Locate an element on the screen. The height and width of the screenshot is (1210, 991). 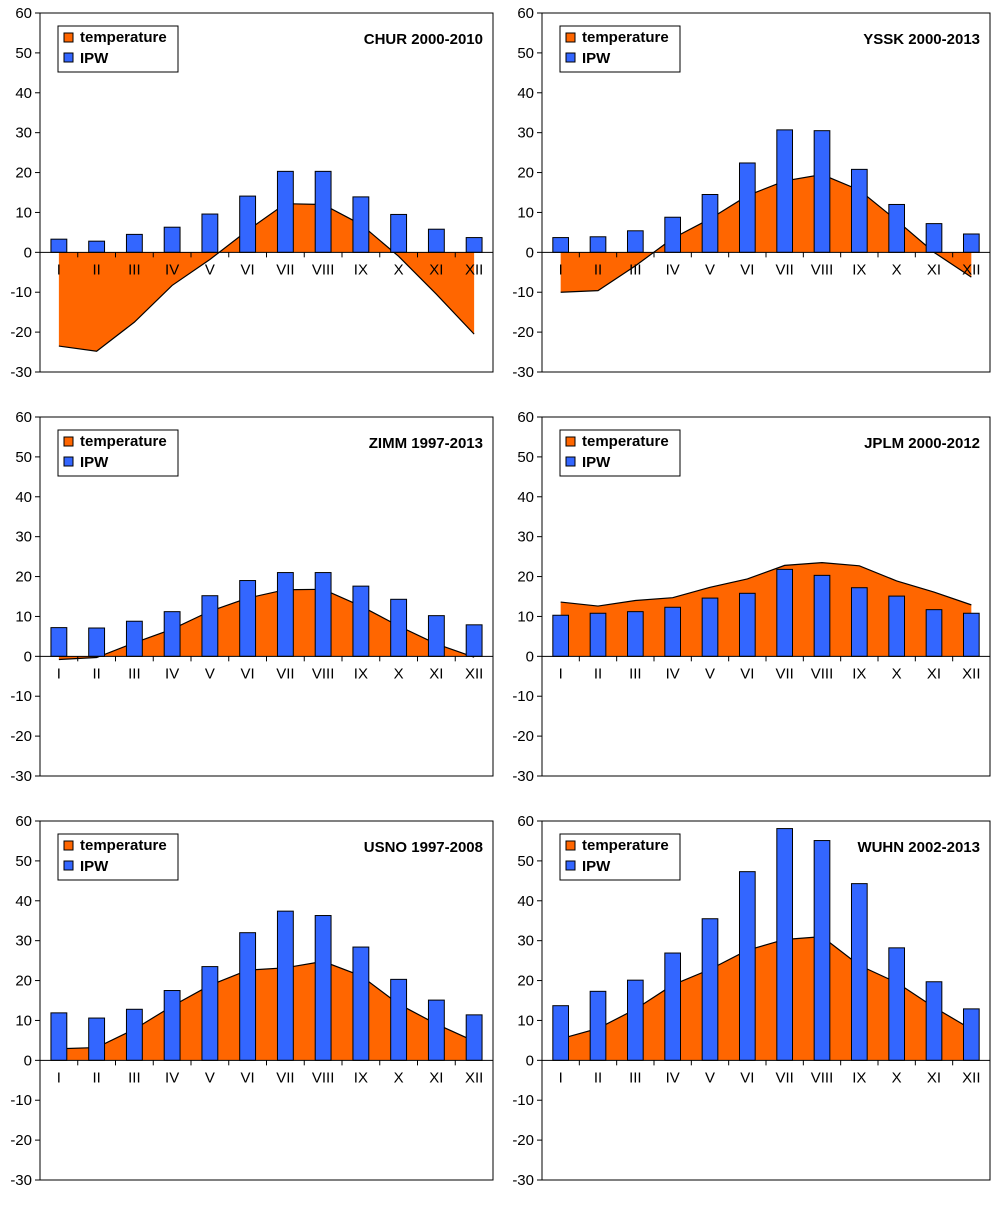
x-tick-label: XII is located at coordinates (474, 269).